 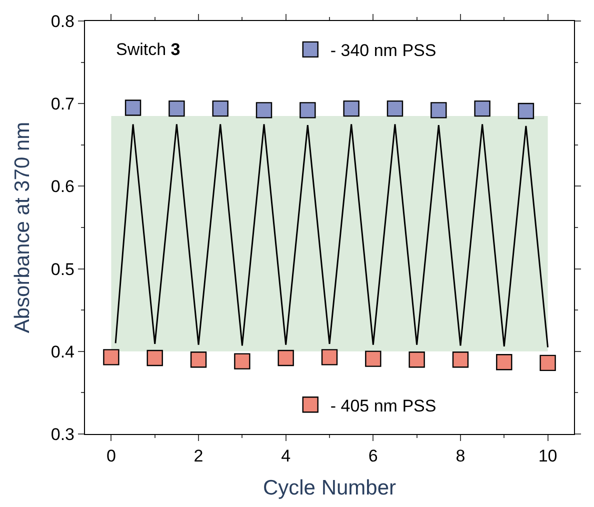 What do you see at coordinates (148, 49) in the screenshot?
I see `annotation: Switch 3` at bounding box center [148, 49].